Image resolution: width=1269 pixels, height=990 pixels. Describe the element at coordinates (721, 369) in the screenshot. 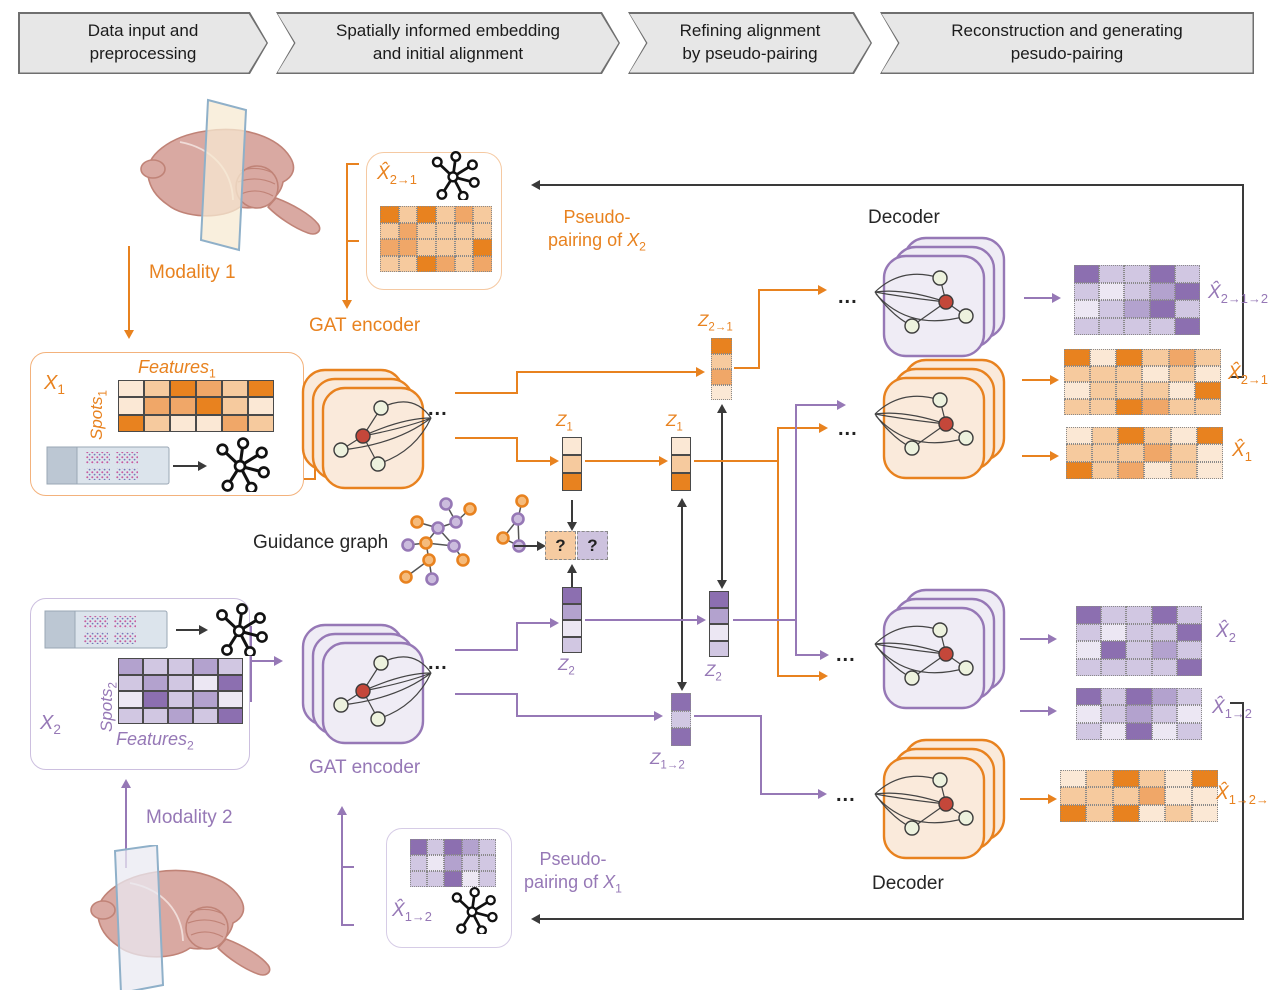

I see `z2to1-vector` at that location.